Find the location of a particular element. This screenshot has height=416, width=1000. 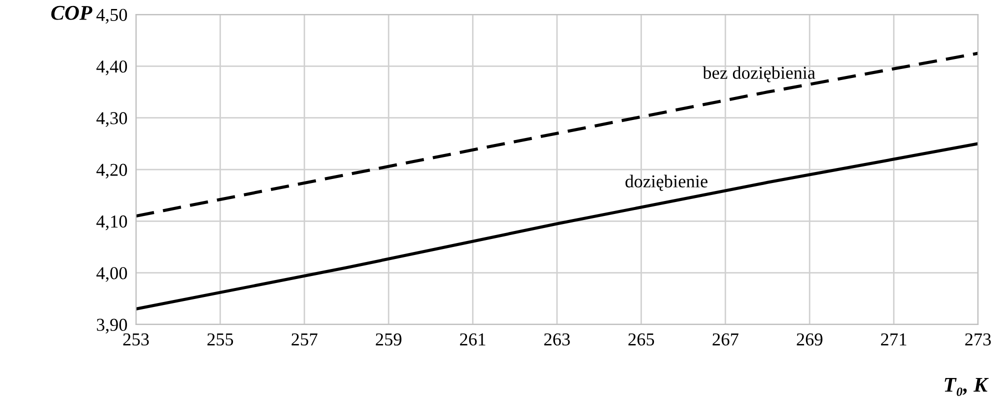

x-tick-label: 255 is located at coordinates (220, 339).